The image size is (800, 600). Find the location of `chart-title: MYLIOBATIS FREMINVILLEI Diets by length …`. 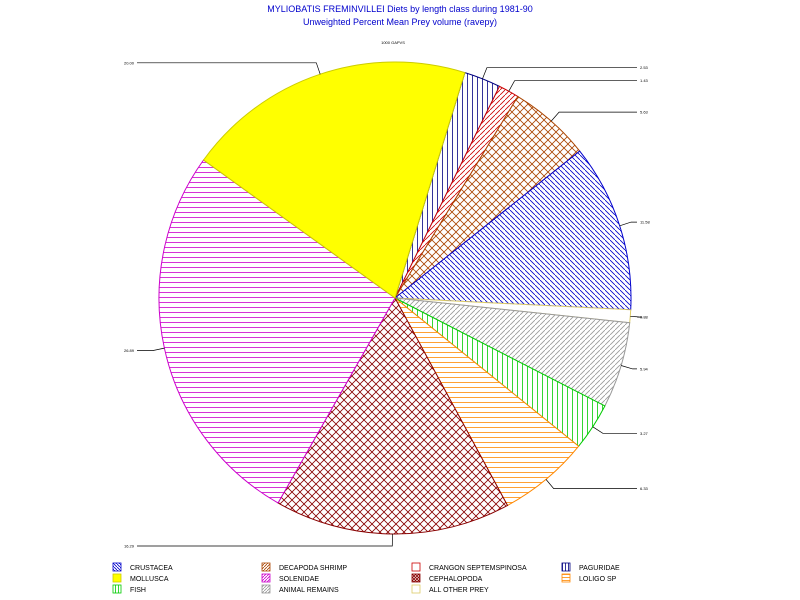

chart-title: MYLIOBATIS FREMINVILLEI Diets by length … is located at coordinates (399, 9).